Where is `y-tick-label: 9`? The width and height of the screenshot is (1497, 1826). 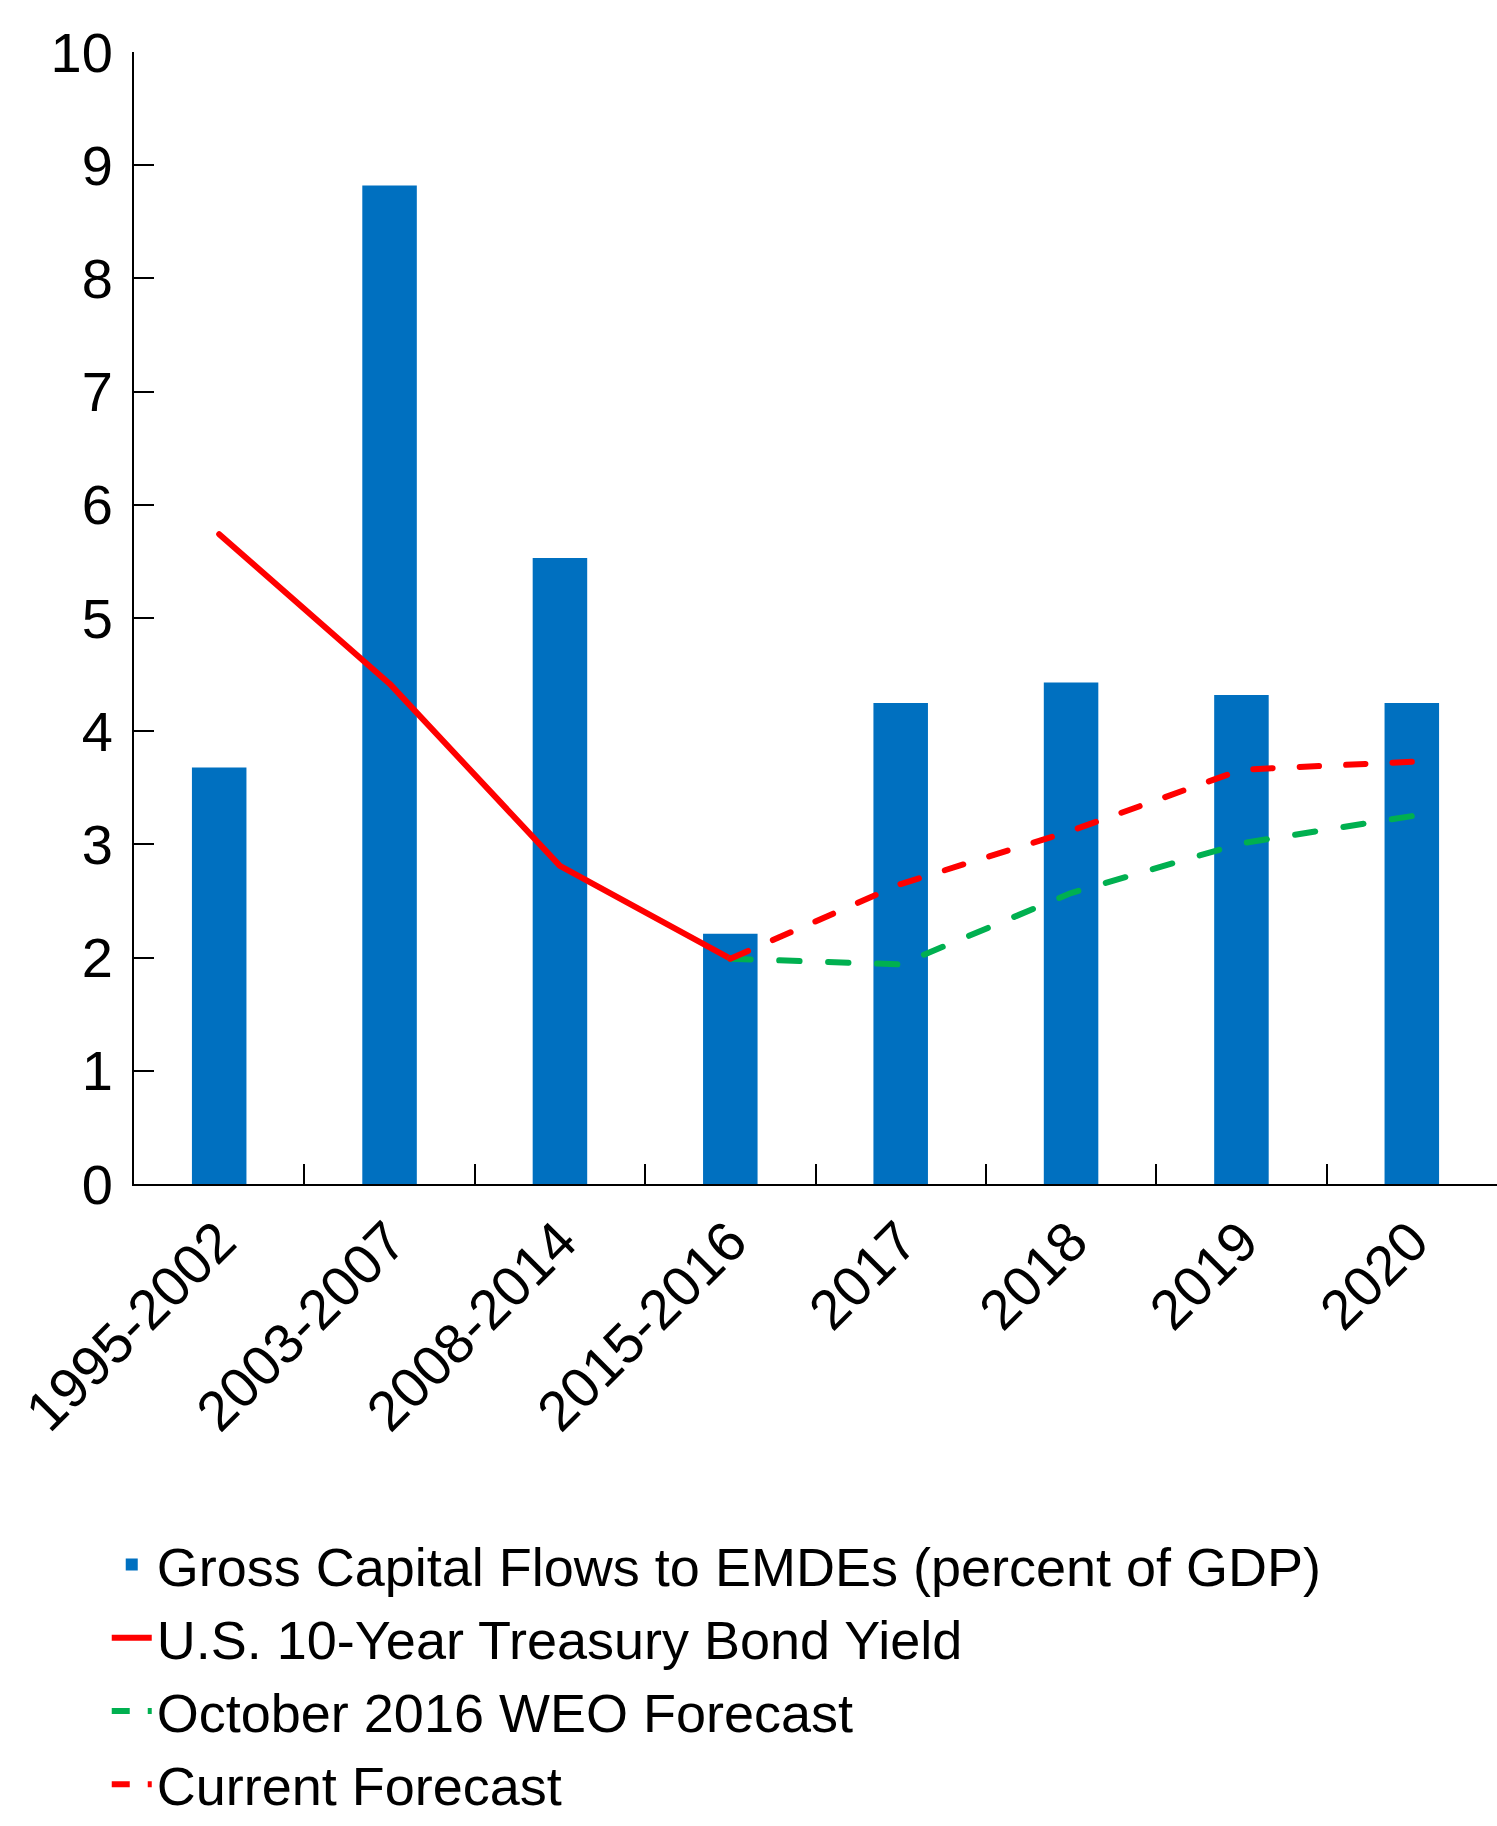
y-tick-label: 9 is located at coordinates (97, 165).